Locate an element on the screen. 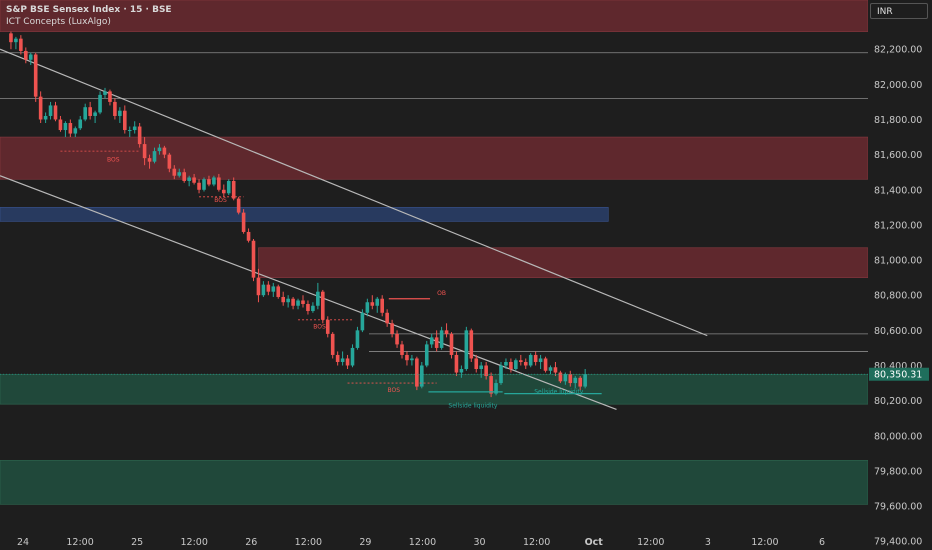 The width and height of the screenshot is (932, 550). y-tick-label: 81,800.00 is located at coordinates (898, 120).